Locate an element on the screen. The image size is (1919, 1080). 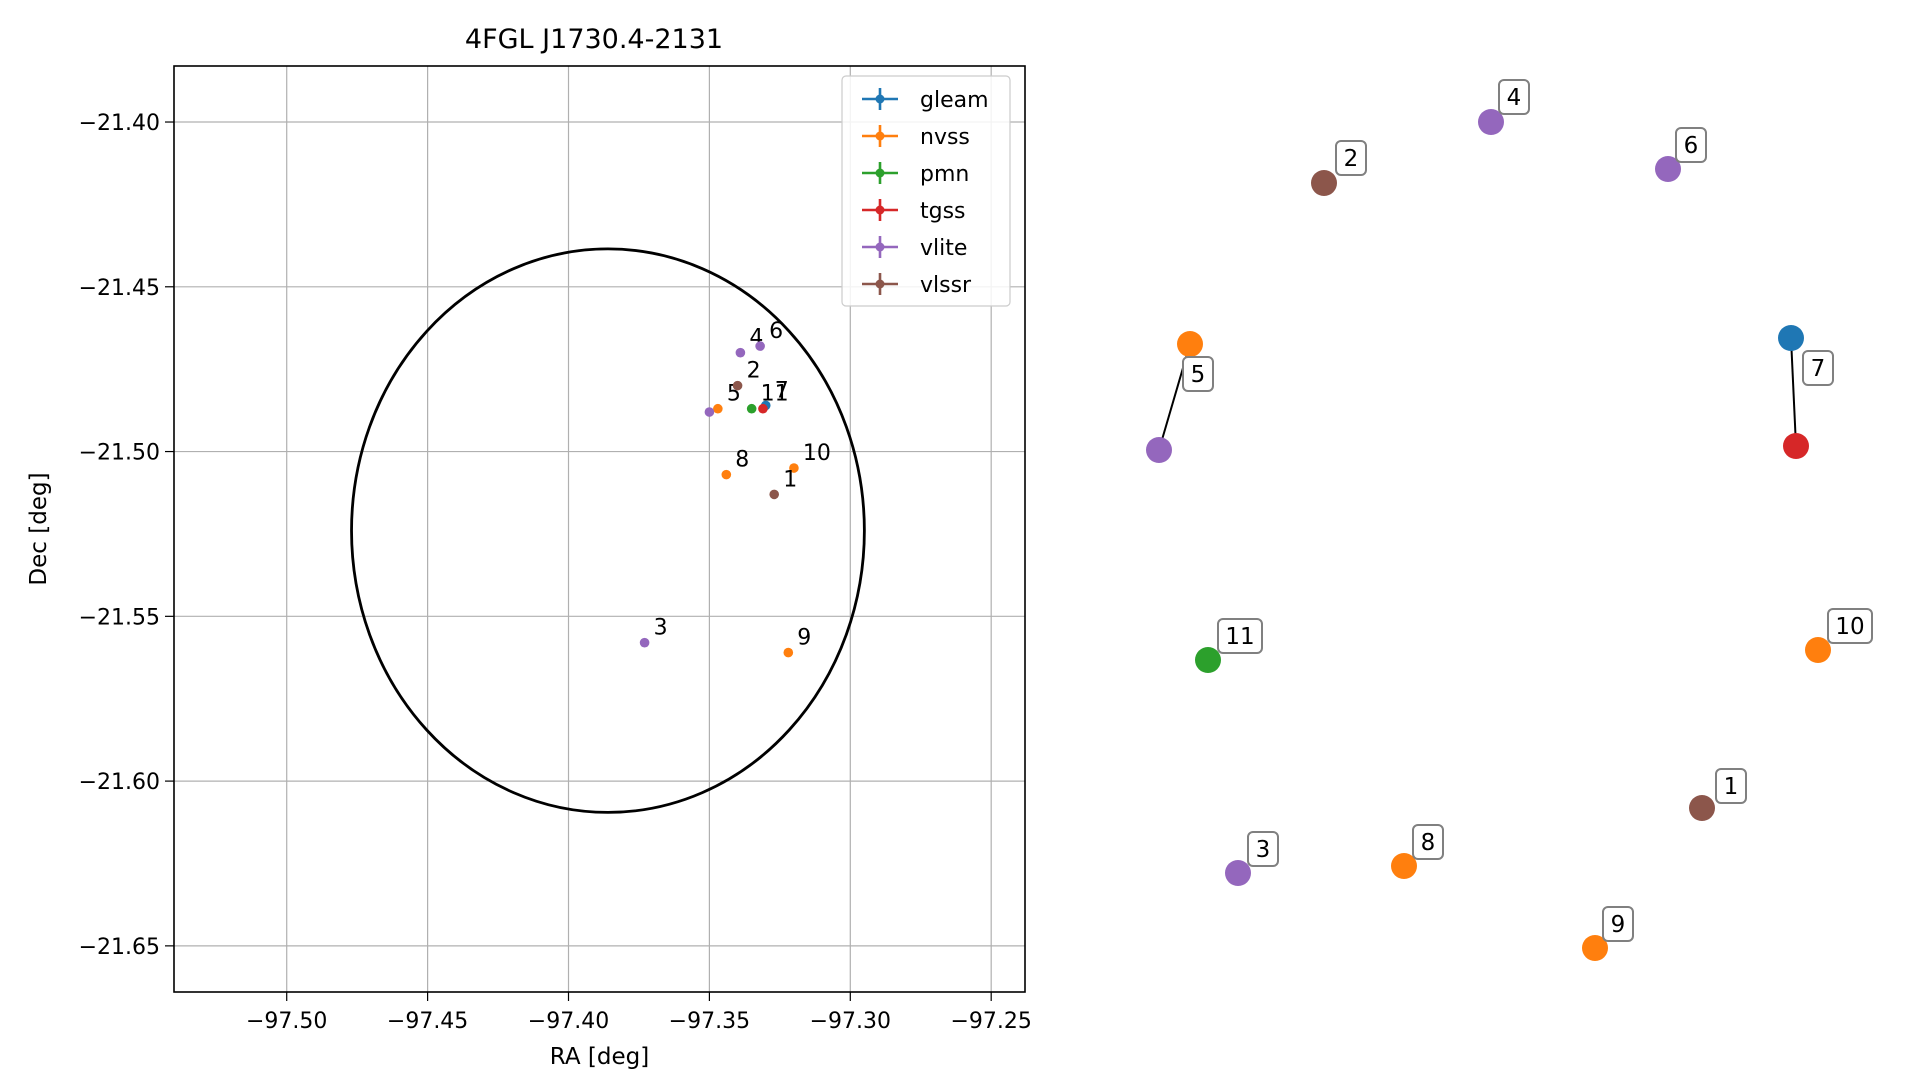
marker-label: 2 is located at coordinates (1351, 159).